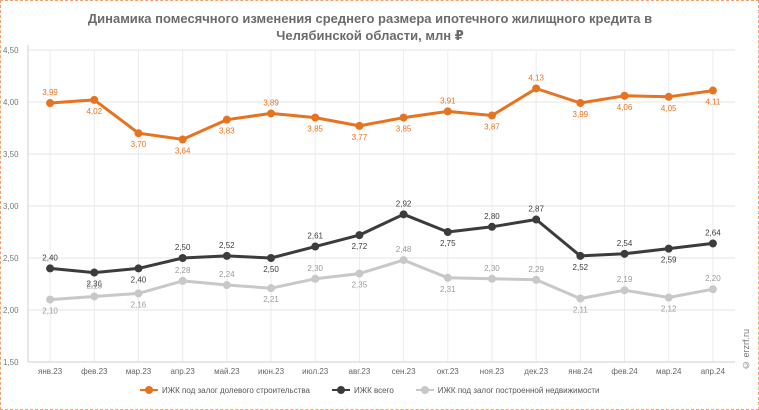 This screenshot has height=410, width=759. Describe the element at coordinates (360, 246) in the screenshot. I see `data-label: 2,72` at that location.